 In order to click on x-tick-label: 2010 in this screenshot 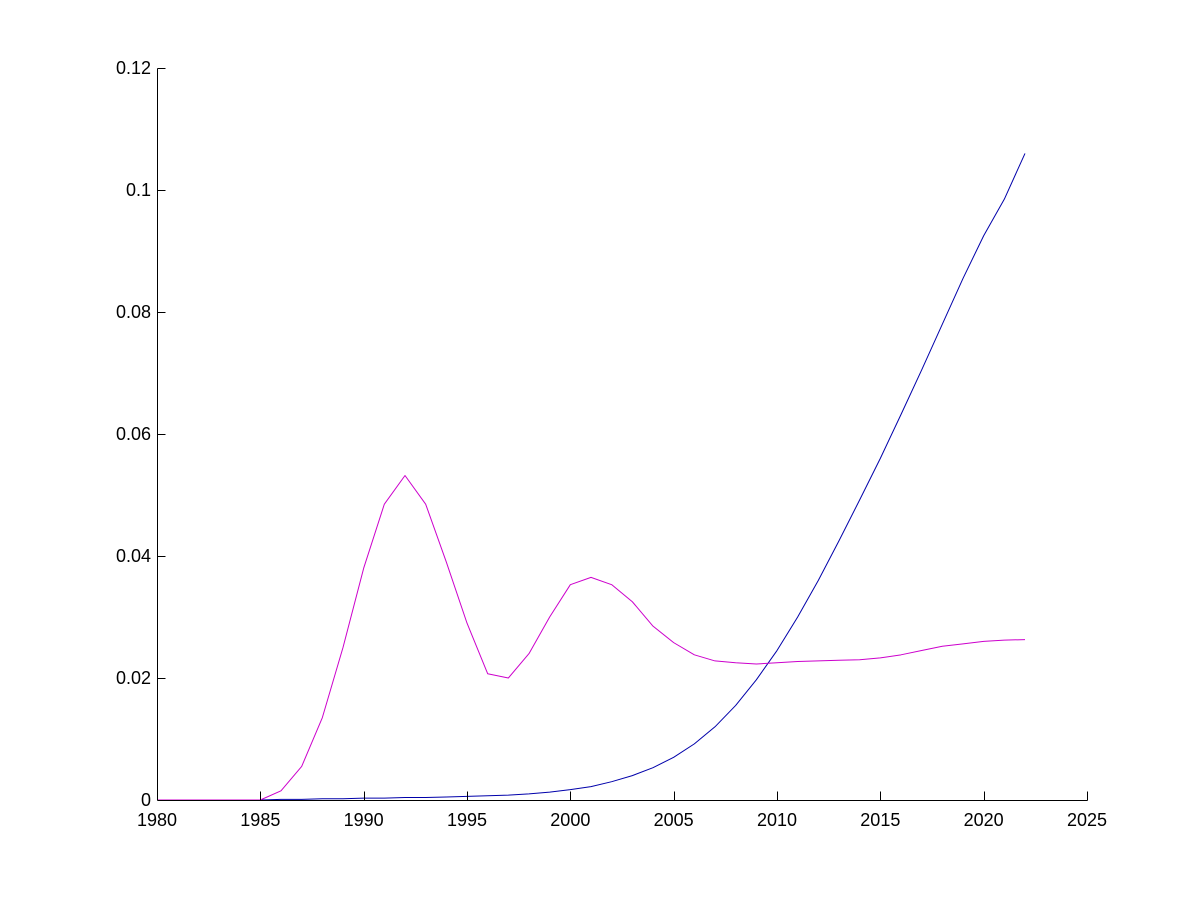, I will do `click(777, 820)`.